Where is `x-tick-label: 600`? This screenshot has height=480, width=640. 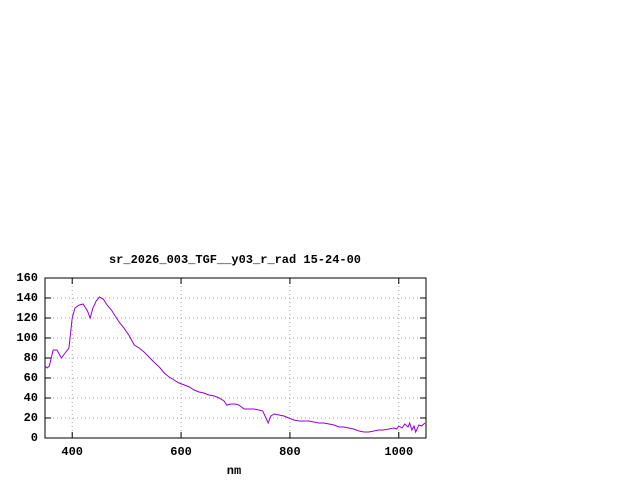
x-tick-label: 600 is located at coordinates (181, 452).